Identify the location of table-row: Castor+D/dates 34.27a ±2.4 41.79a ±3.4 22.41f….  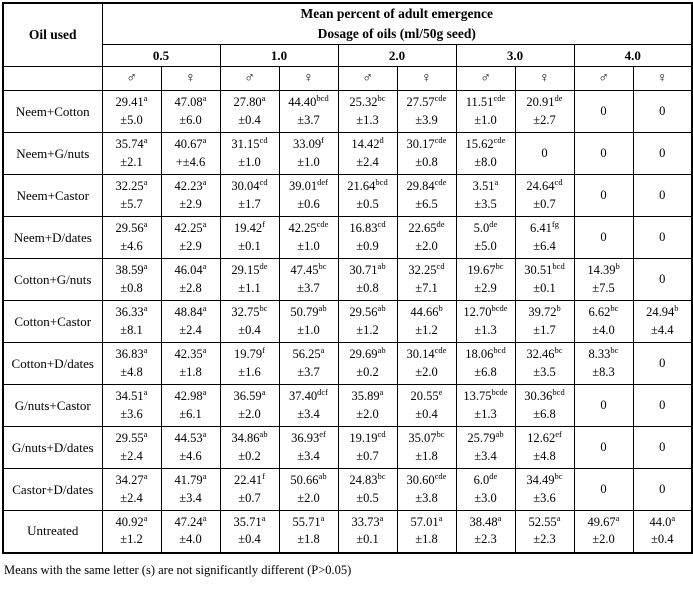
(347, 489).